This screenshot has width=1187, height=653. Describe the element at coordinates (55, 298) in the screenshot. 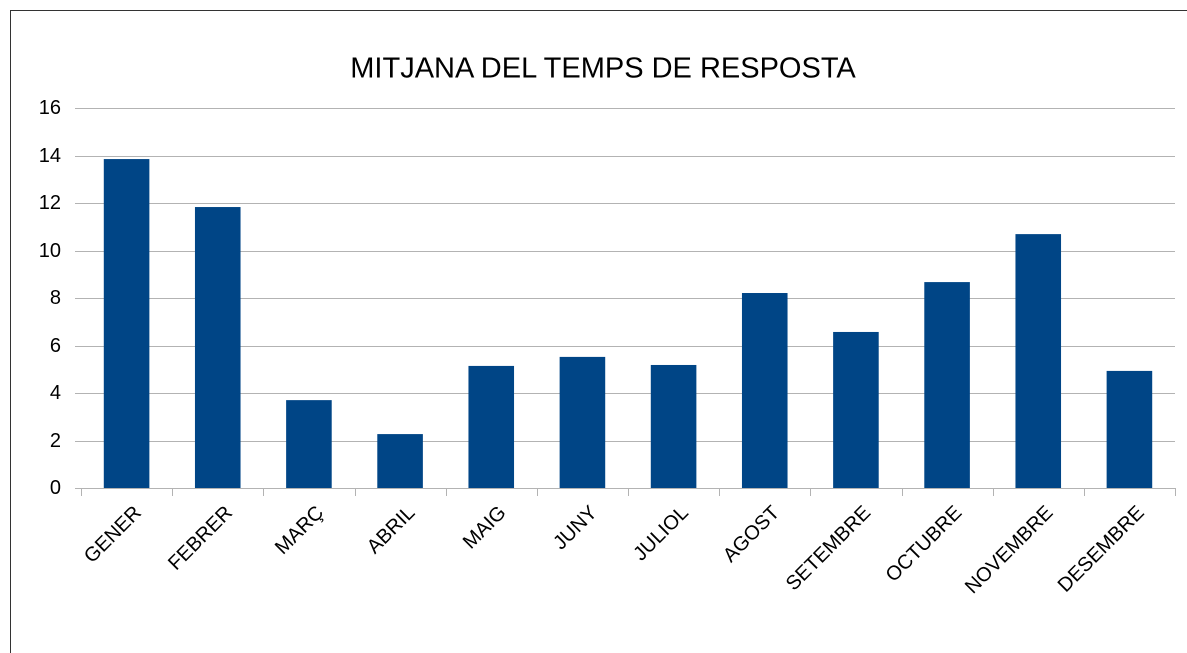

I see `y-tick-label: 8` at that location.